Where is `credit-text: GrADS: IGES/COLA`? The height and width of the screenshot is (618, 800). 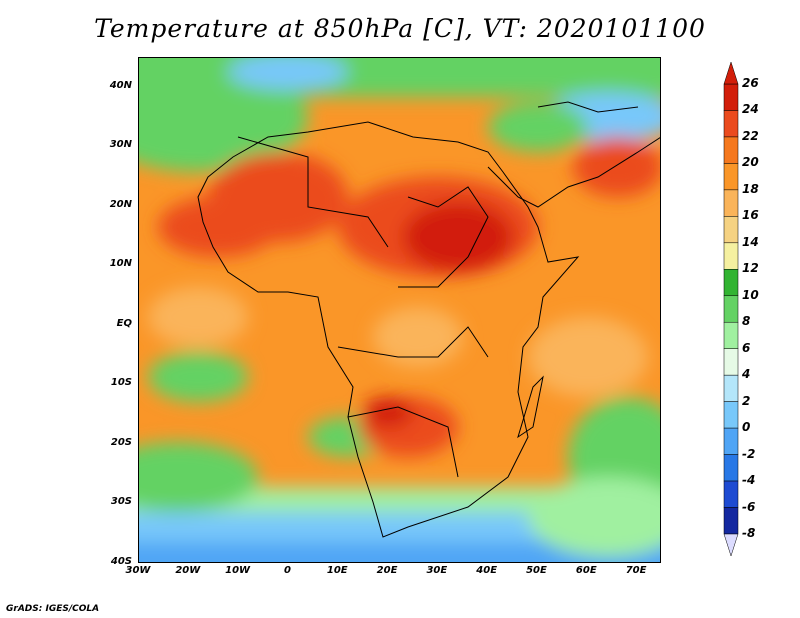
credit-text: GrADS: IGES/COLA is located at coordinates (53, 609).